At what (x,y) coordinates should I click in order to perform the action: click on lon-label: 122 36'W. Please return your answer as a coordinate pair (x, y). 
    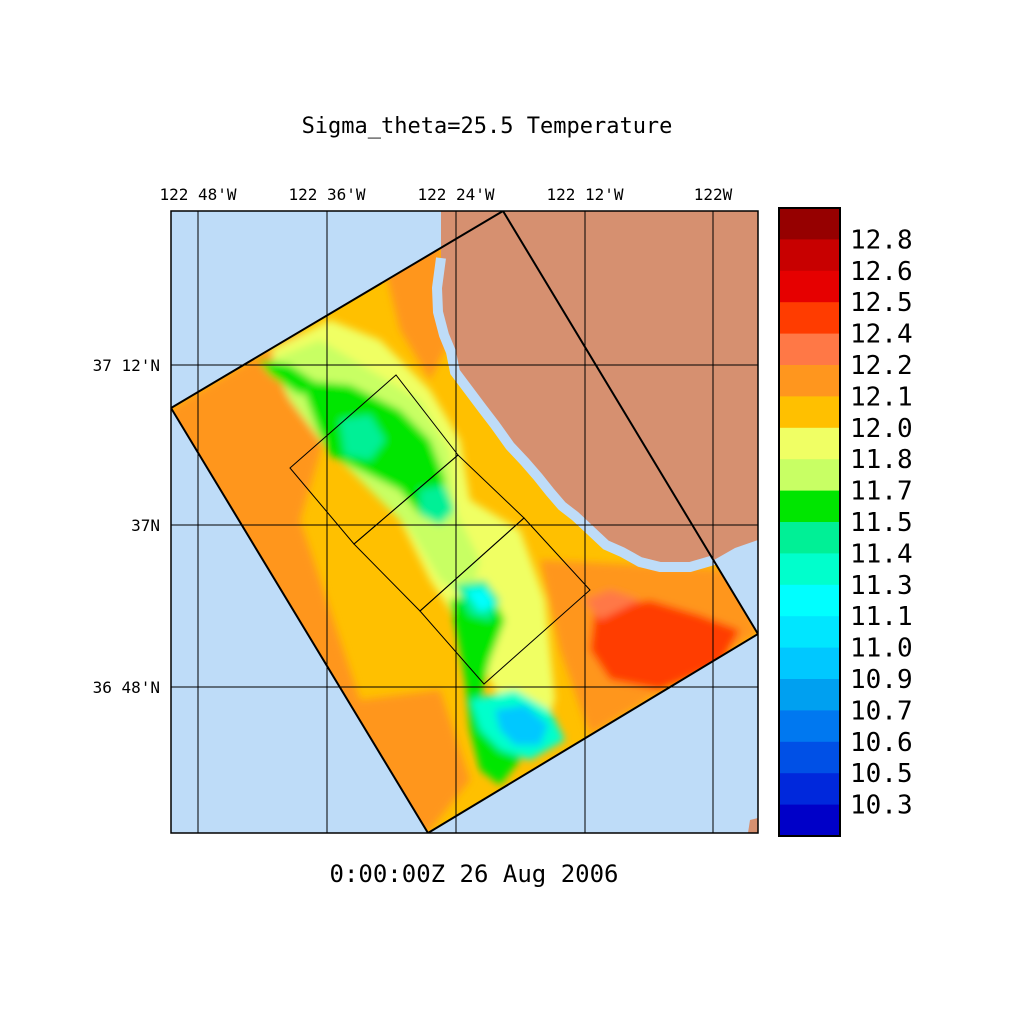
    Looking at the image, I should click on (326, 194).